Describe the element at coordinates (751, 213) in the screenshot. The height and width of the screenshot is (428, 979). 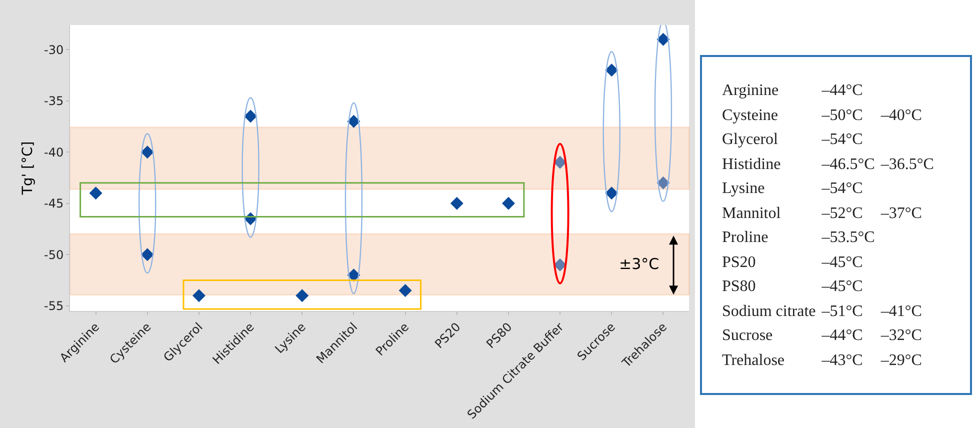
I see `category-label: Mannitol` at that location.